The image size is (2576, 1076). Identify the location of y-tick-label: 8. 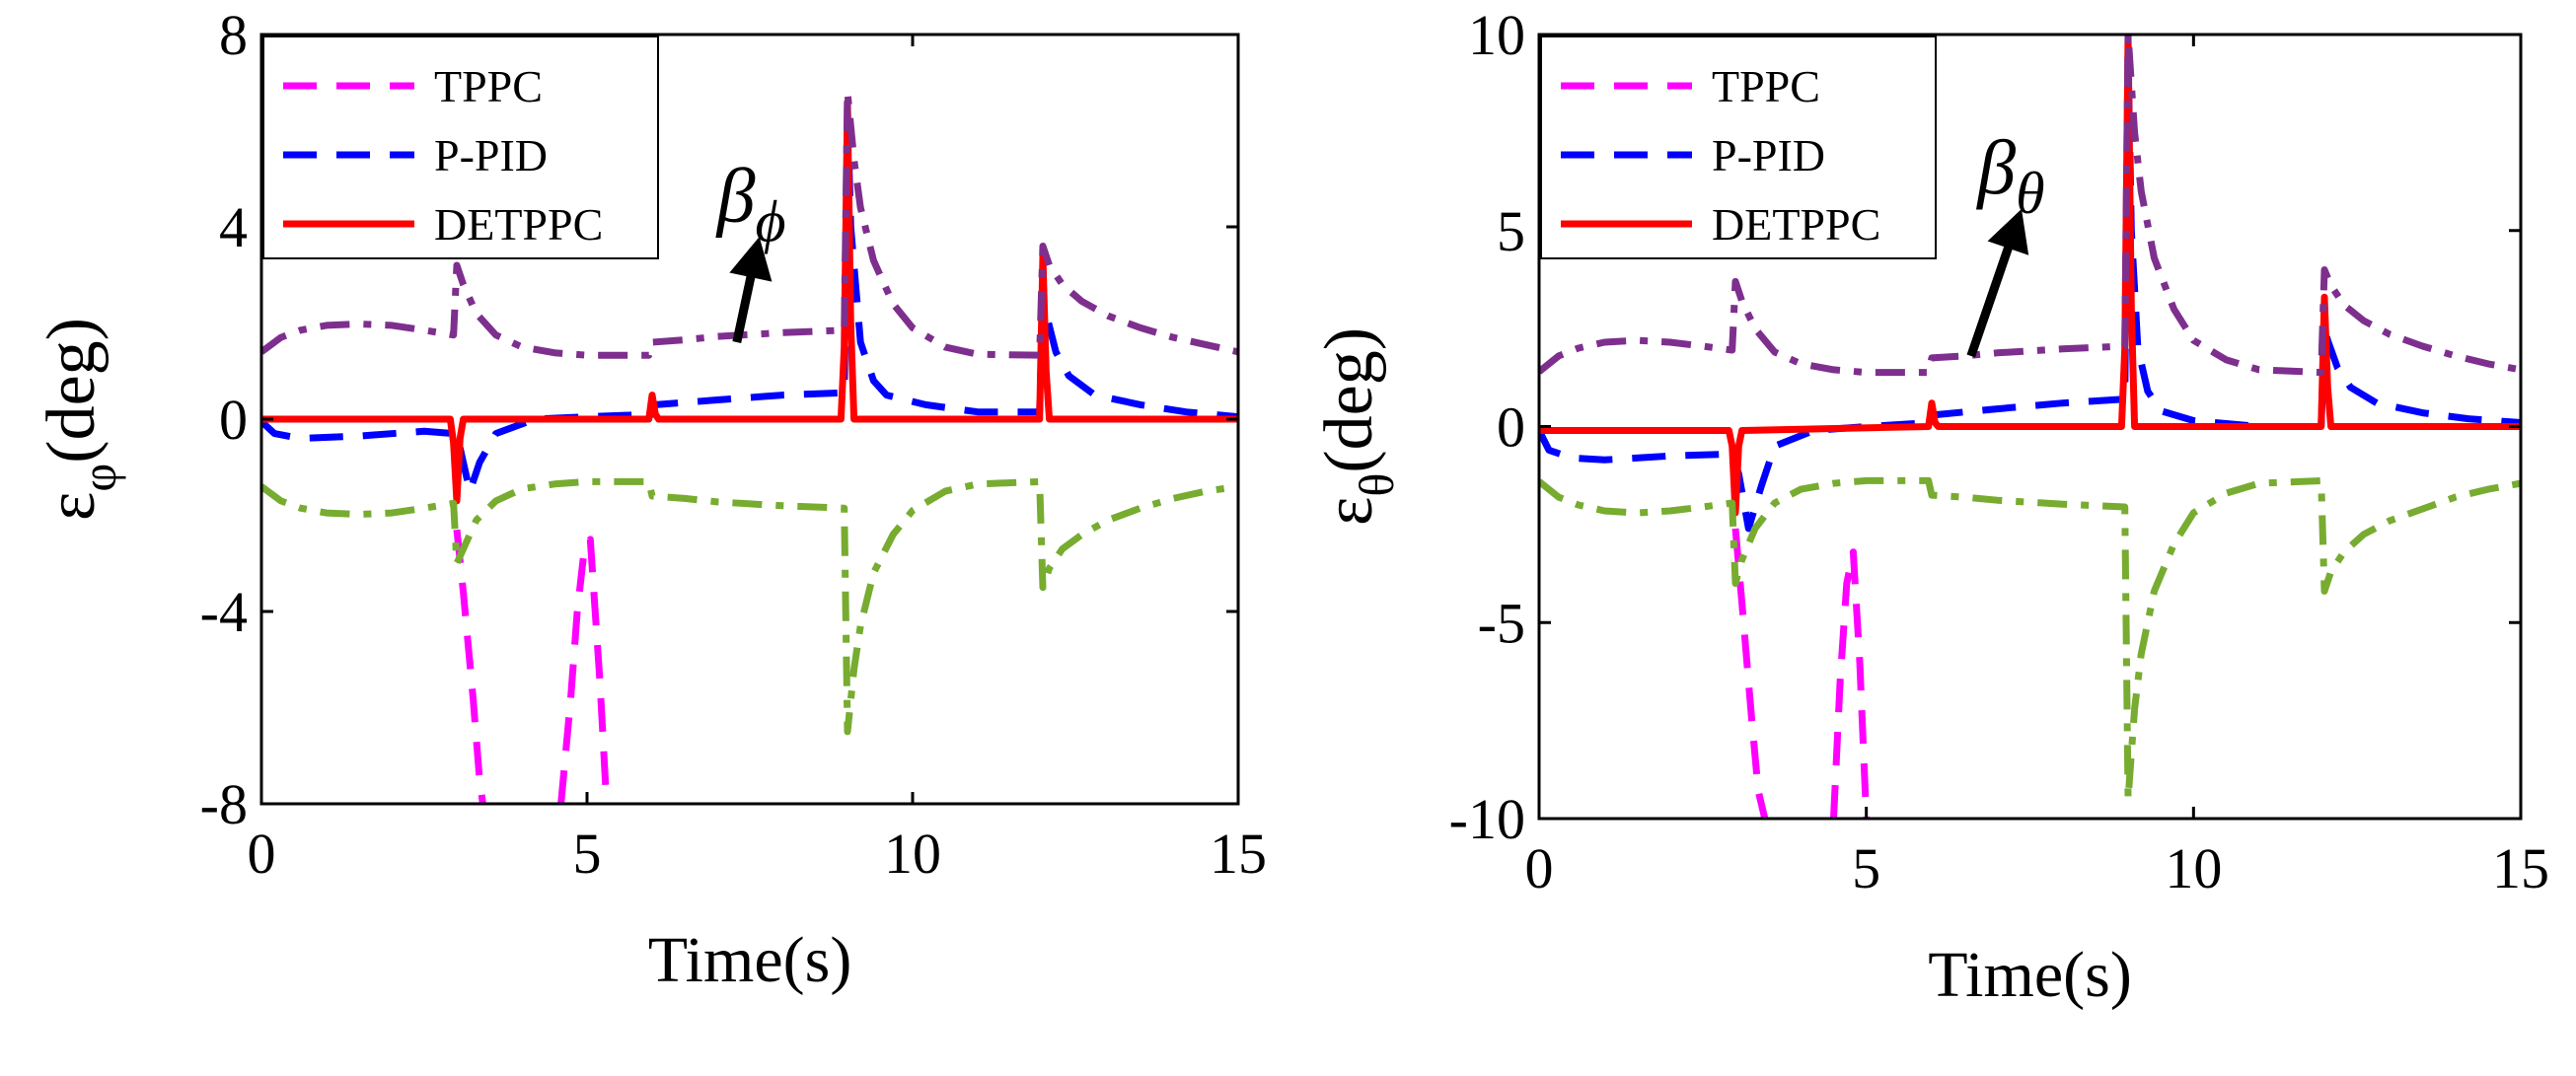
(233, 35).